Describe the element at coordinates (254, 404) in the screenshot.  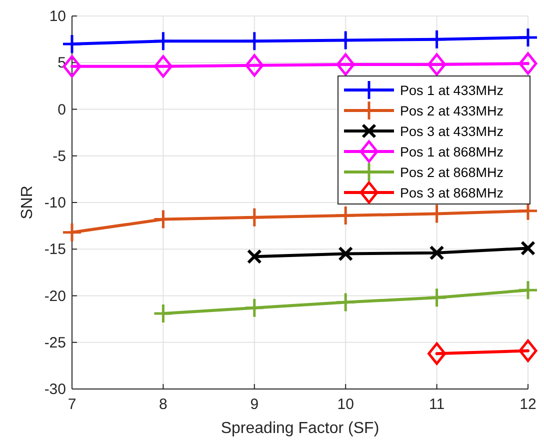
I see `x-tick-label: 9` at that location.